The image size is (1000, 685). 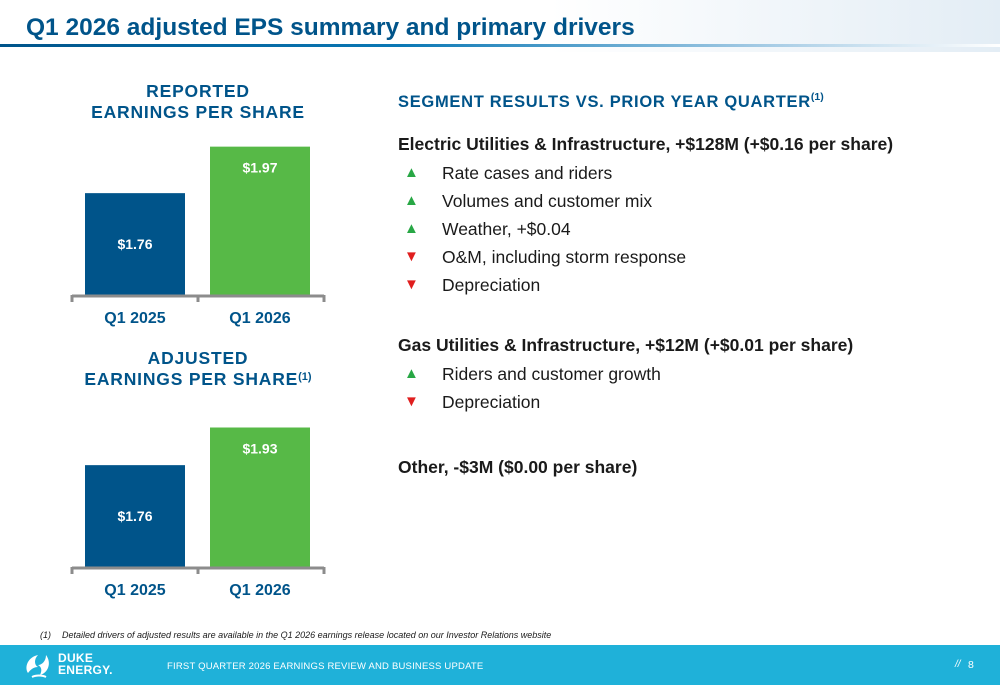 What do you see at coordinates (198, 358) in the screenshot?
I see `adjusted-eps-heading-line1: ADJUSTED` at bounding box center [198, 358].